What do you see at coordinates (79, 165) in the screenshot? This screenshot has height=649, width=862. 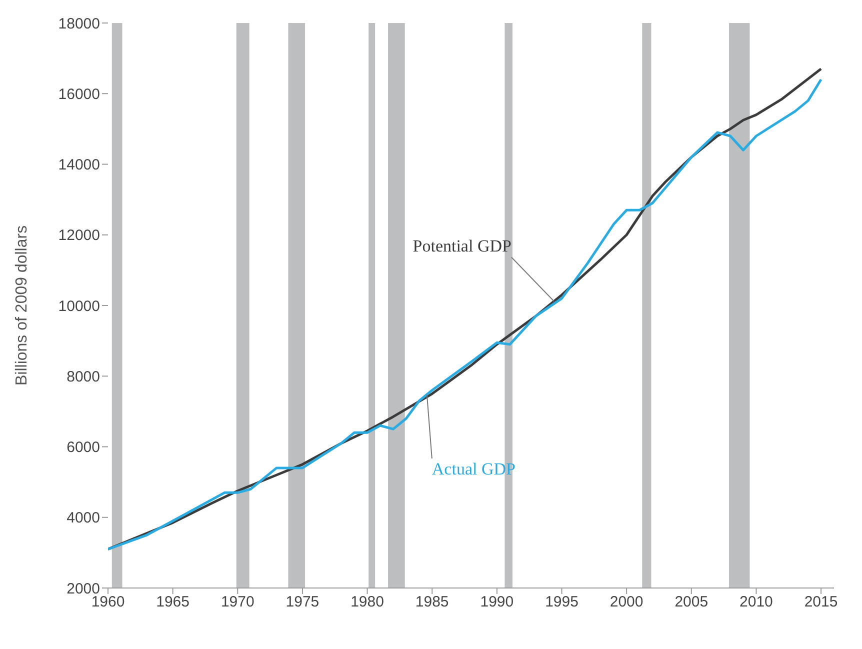 I see `y-tick-label: 14000` at bounding box center [79, 165].